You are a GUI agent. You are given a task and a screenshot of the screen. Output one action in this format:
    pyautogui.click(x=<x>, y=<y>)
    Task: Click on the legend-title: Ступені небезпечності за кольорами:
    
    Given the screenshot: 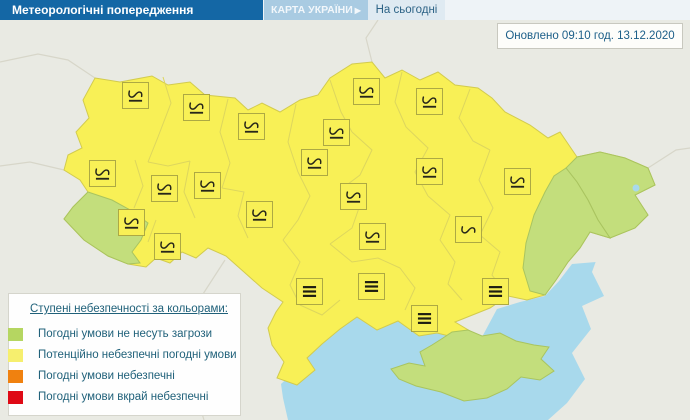 What is the action you would take?
    pyautogui.click(x=129, y=309)
    